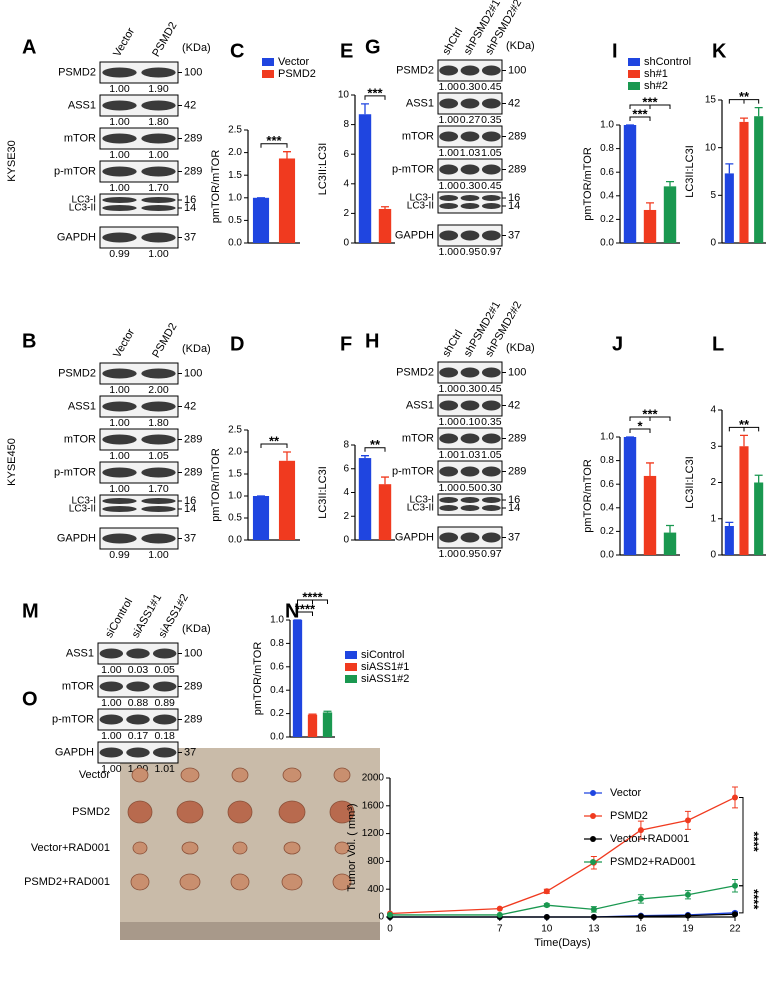 This screenshot has width=774, height=982. I want to click on legend-label: sh#2, so click(656, 86).